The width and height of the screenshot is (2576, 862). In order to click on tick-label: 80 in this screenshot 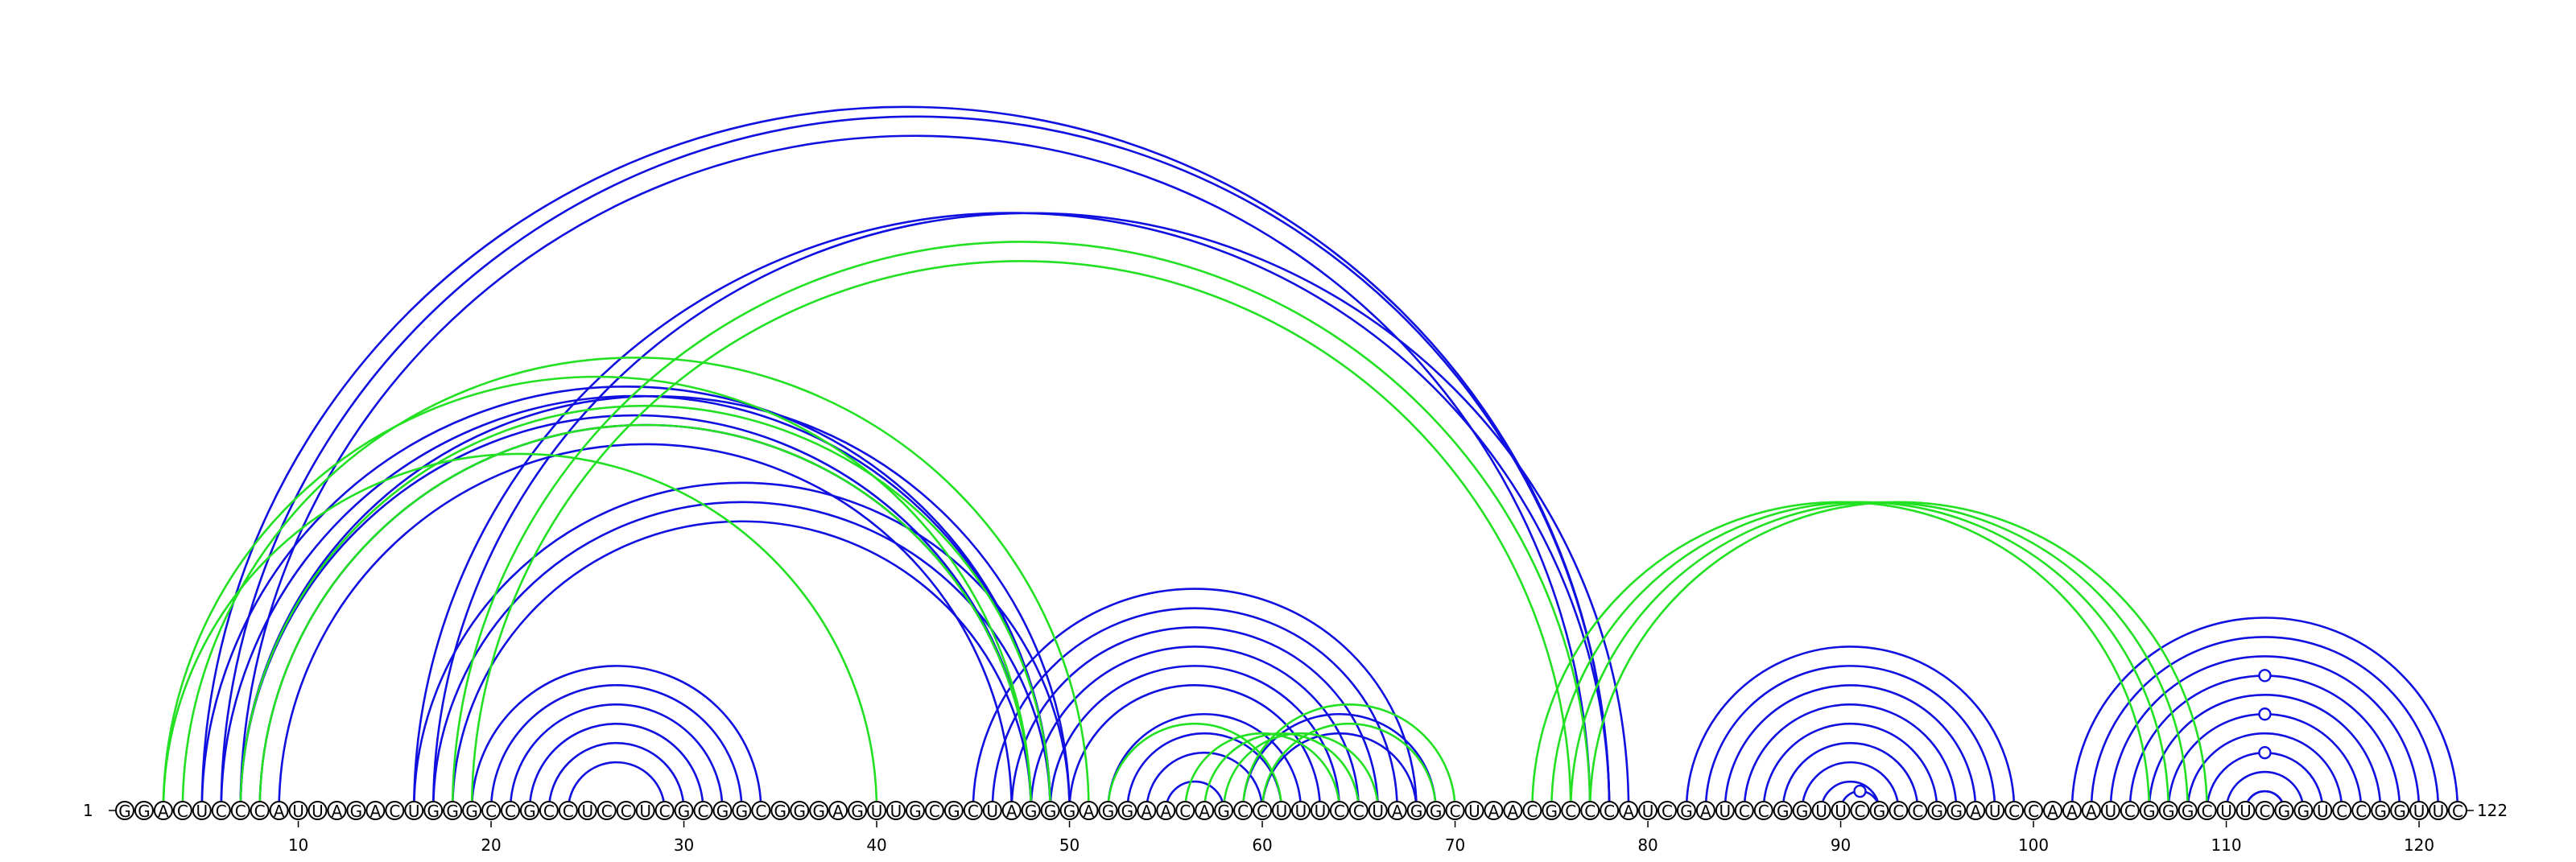, I will do `click(1647, 845)`.